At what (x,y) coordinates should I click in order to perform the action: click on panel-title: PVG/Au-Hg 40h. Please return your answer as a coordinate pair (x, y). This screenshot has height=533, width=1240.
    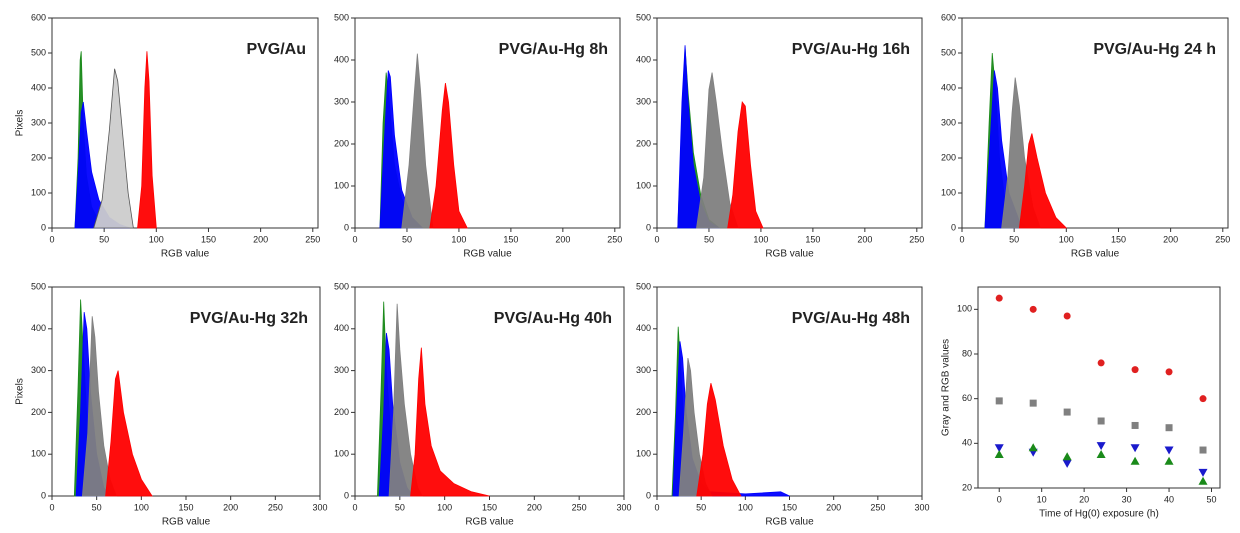
    Looking at the image, I should click on (553, 318).